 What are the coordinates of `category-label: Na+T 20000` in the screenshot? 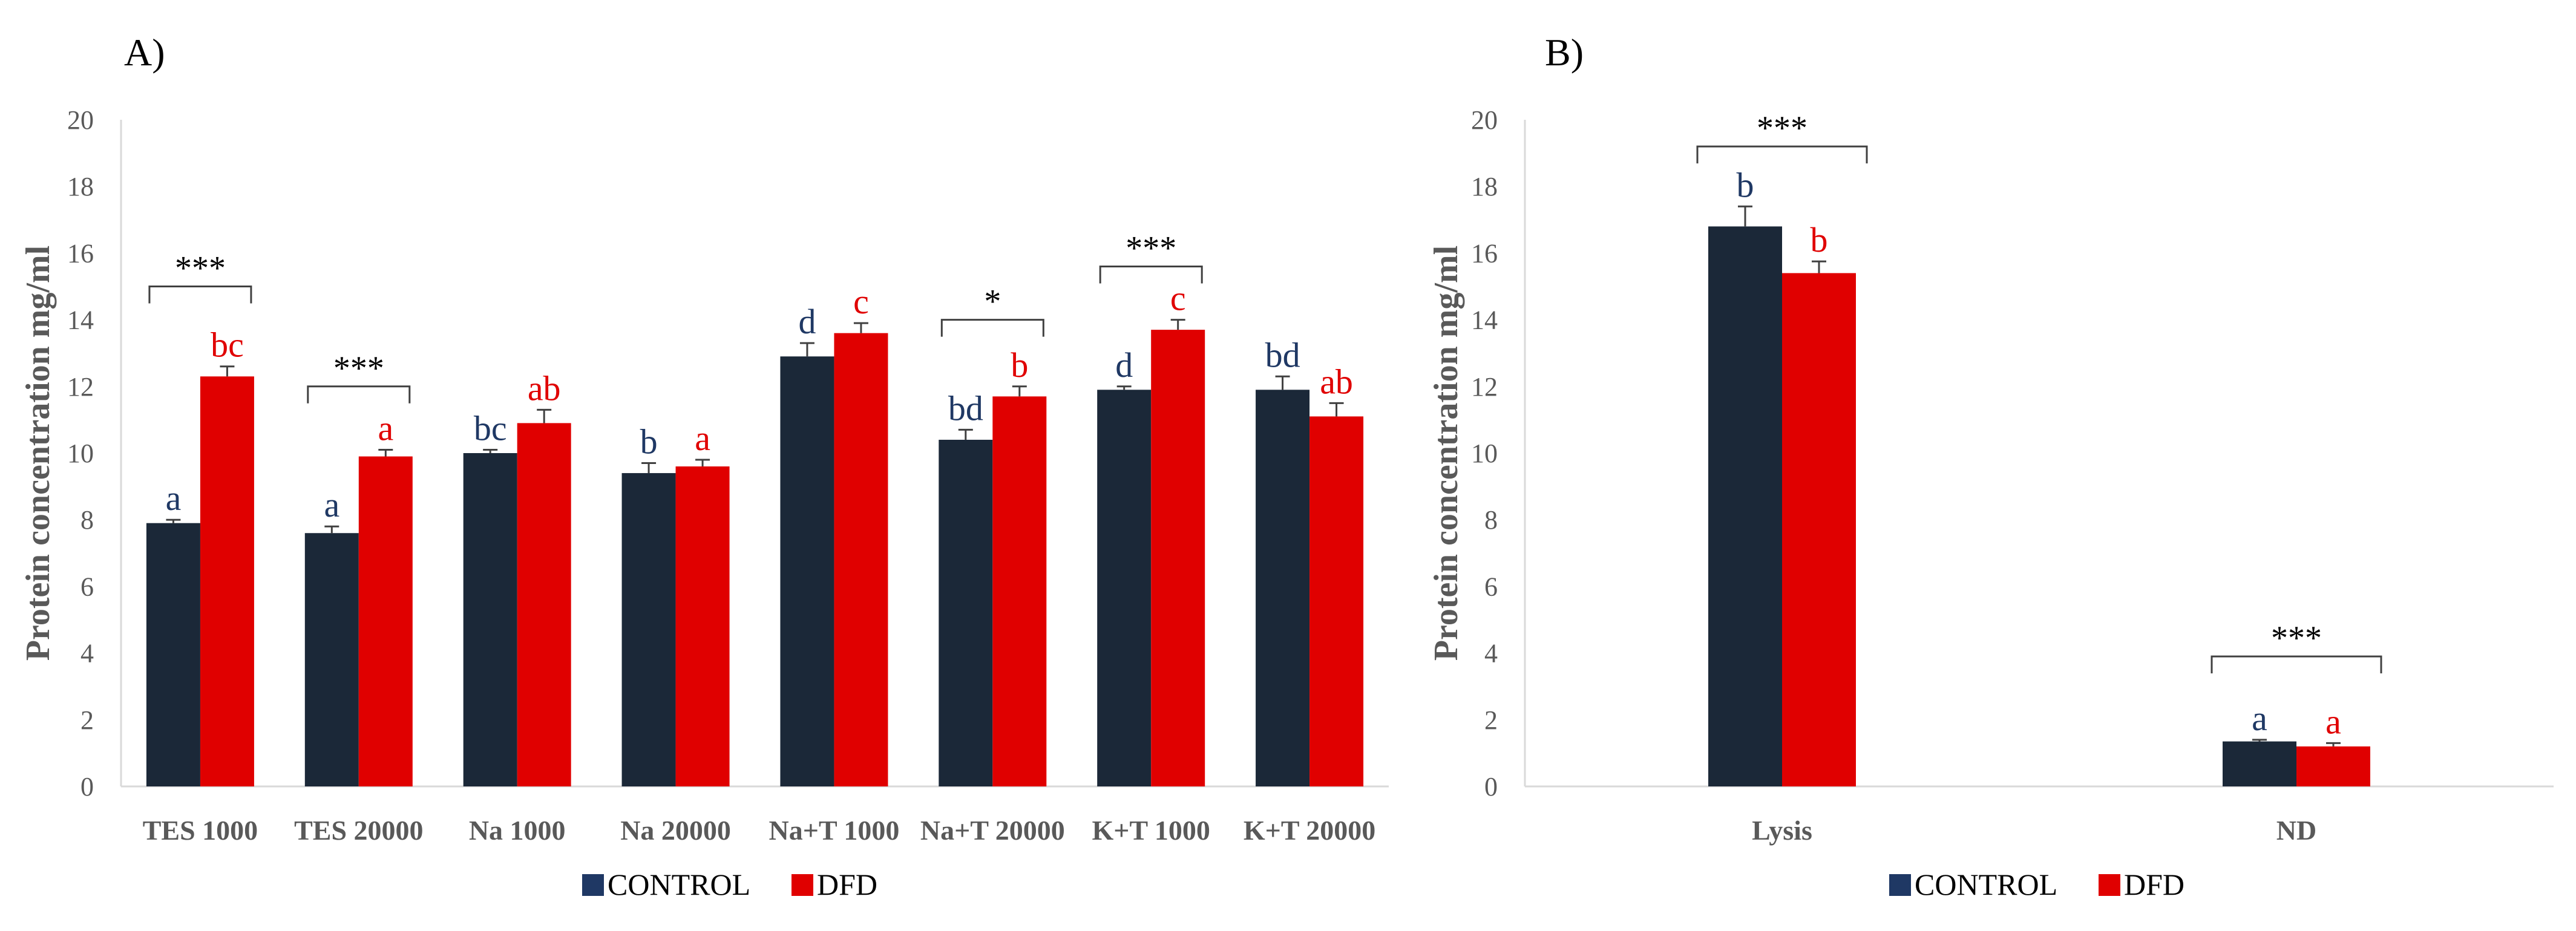 It's located at (992, 831).